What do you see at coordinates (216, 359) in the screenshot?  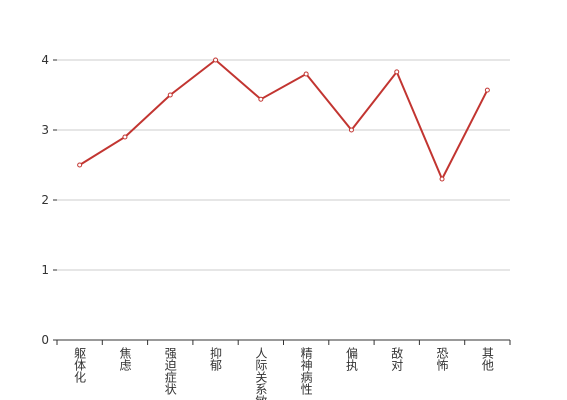 I see `x-tick-label: 抑郁` at bounding box center [216, 359].